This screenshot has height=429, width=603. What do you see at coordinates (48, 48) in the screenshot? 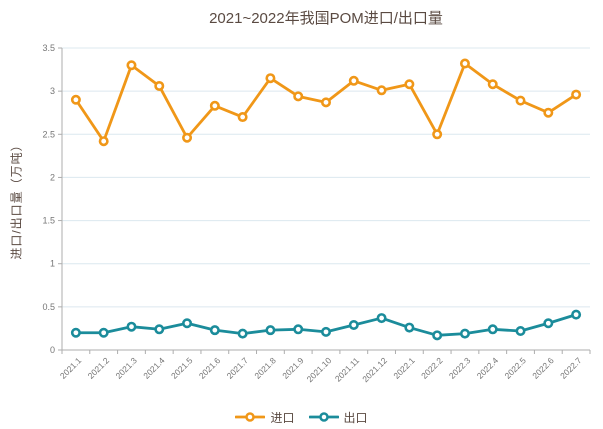
I see `svg-text: 3.5` at bounding box center [48, 48].